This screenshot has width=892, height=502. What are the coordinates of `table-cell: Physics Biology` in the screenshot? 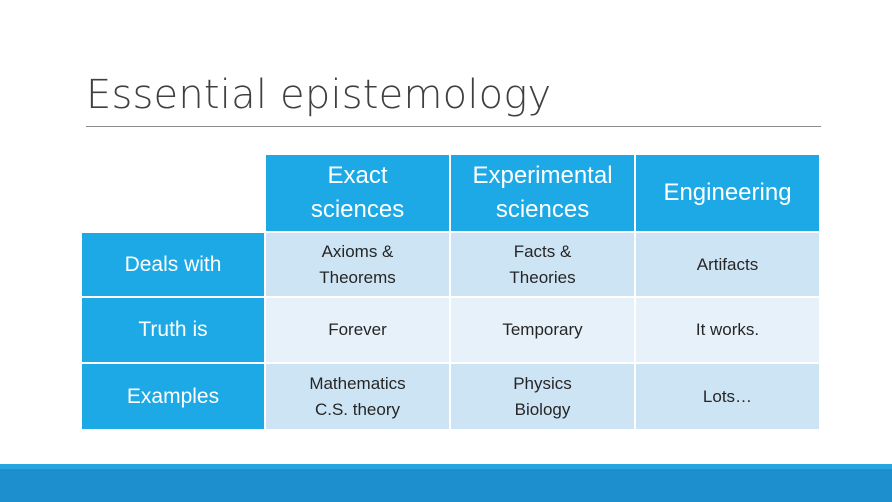 It's located at (542, 396).